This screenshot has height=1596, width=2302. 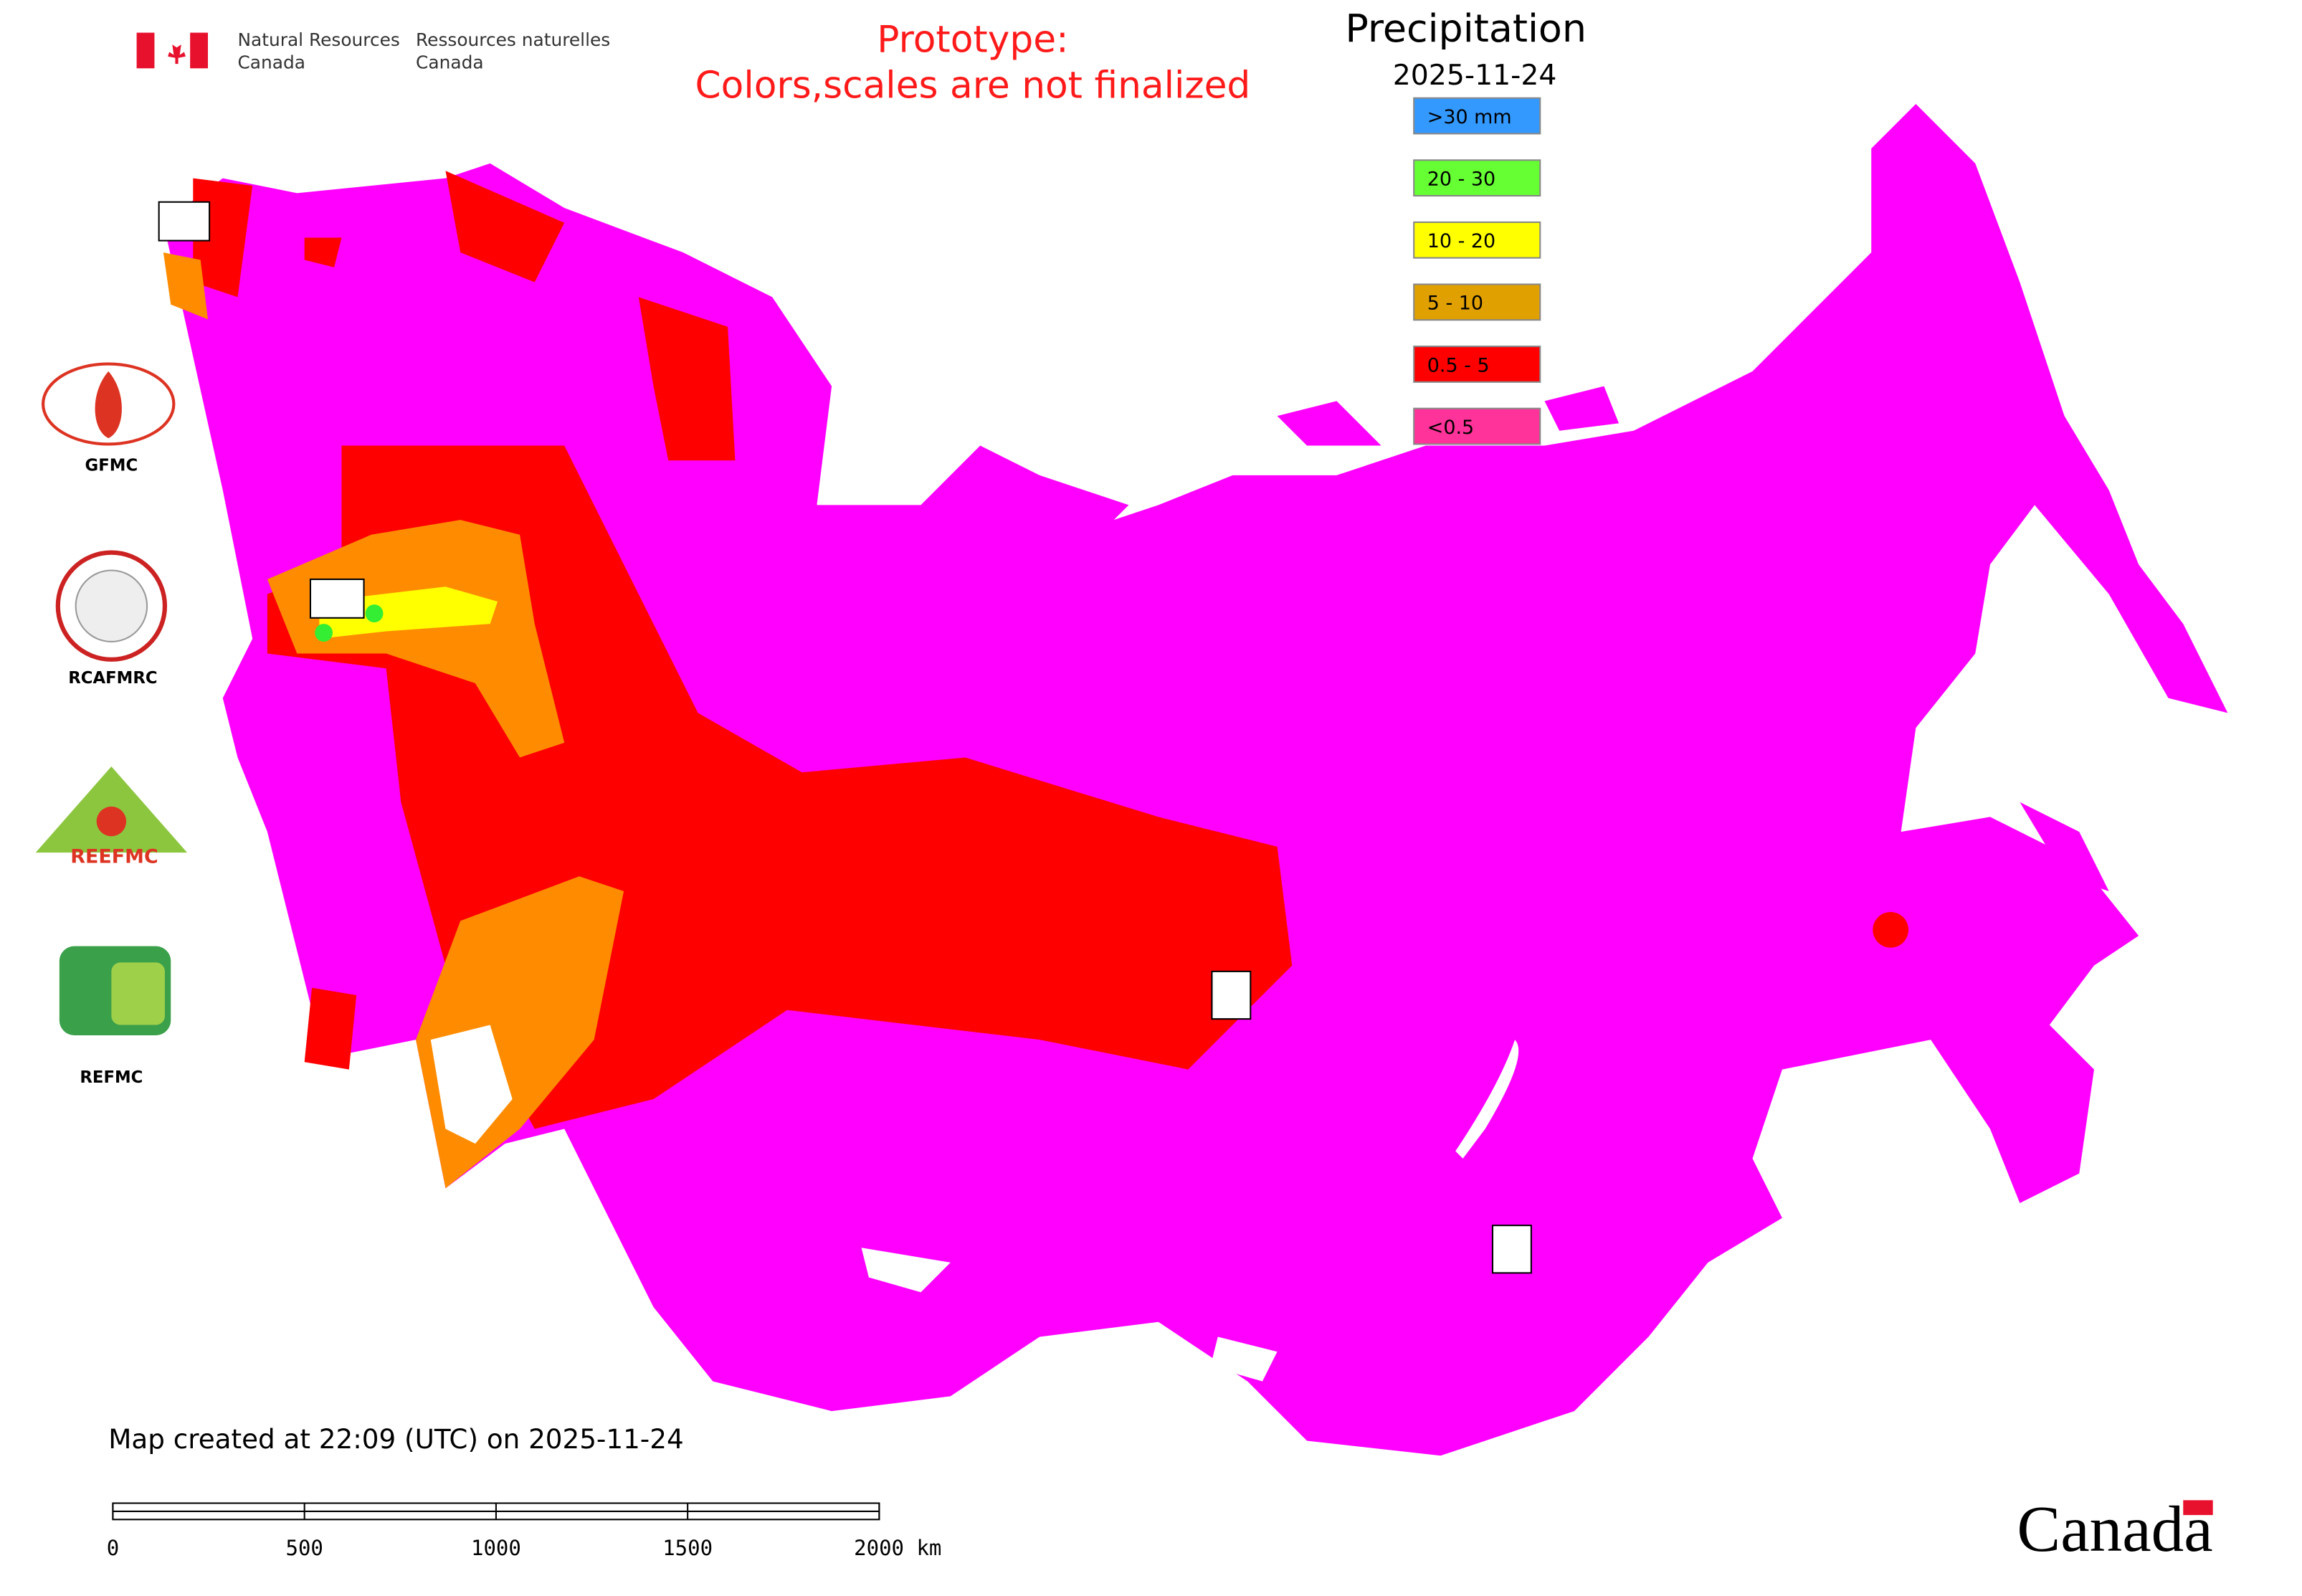 What do you see at coordinates (177, 51) in the screenshot?
I see `maple-leaf` at bounding box center [177, 51].